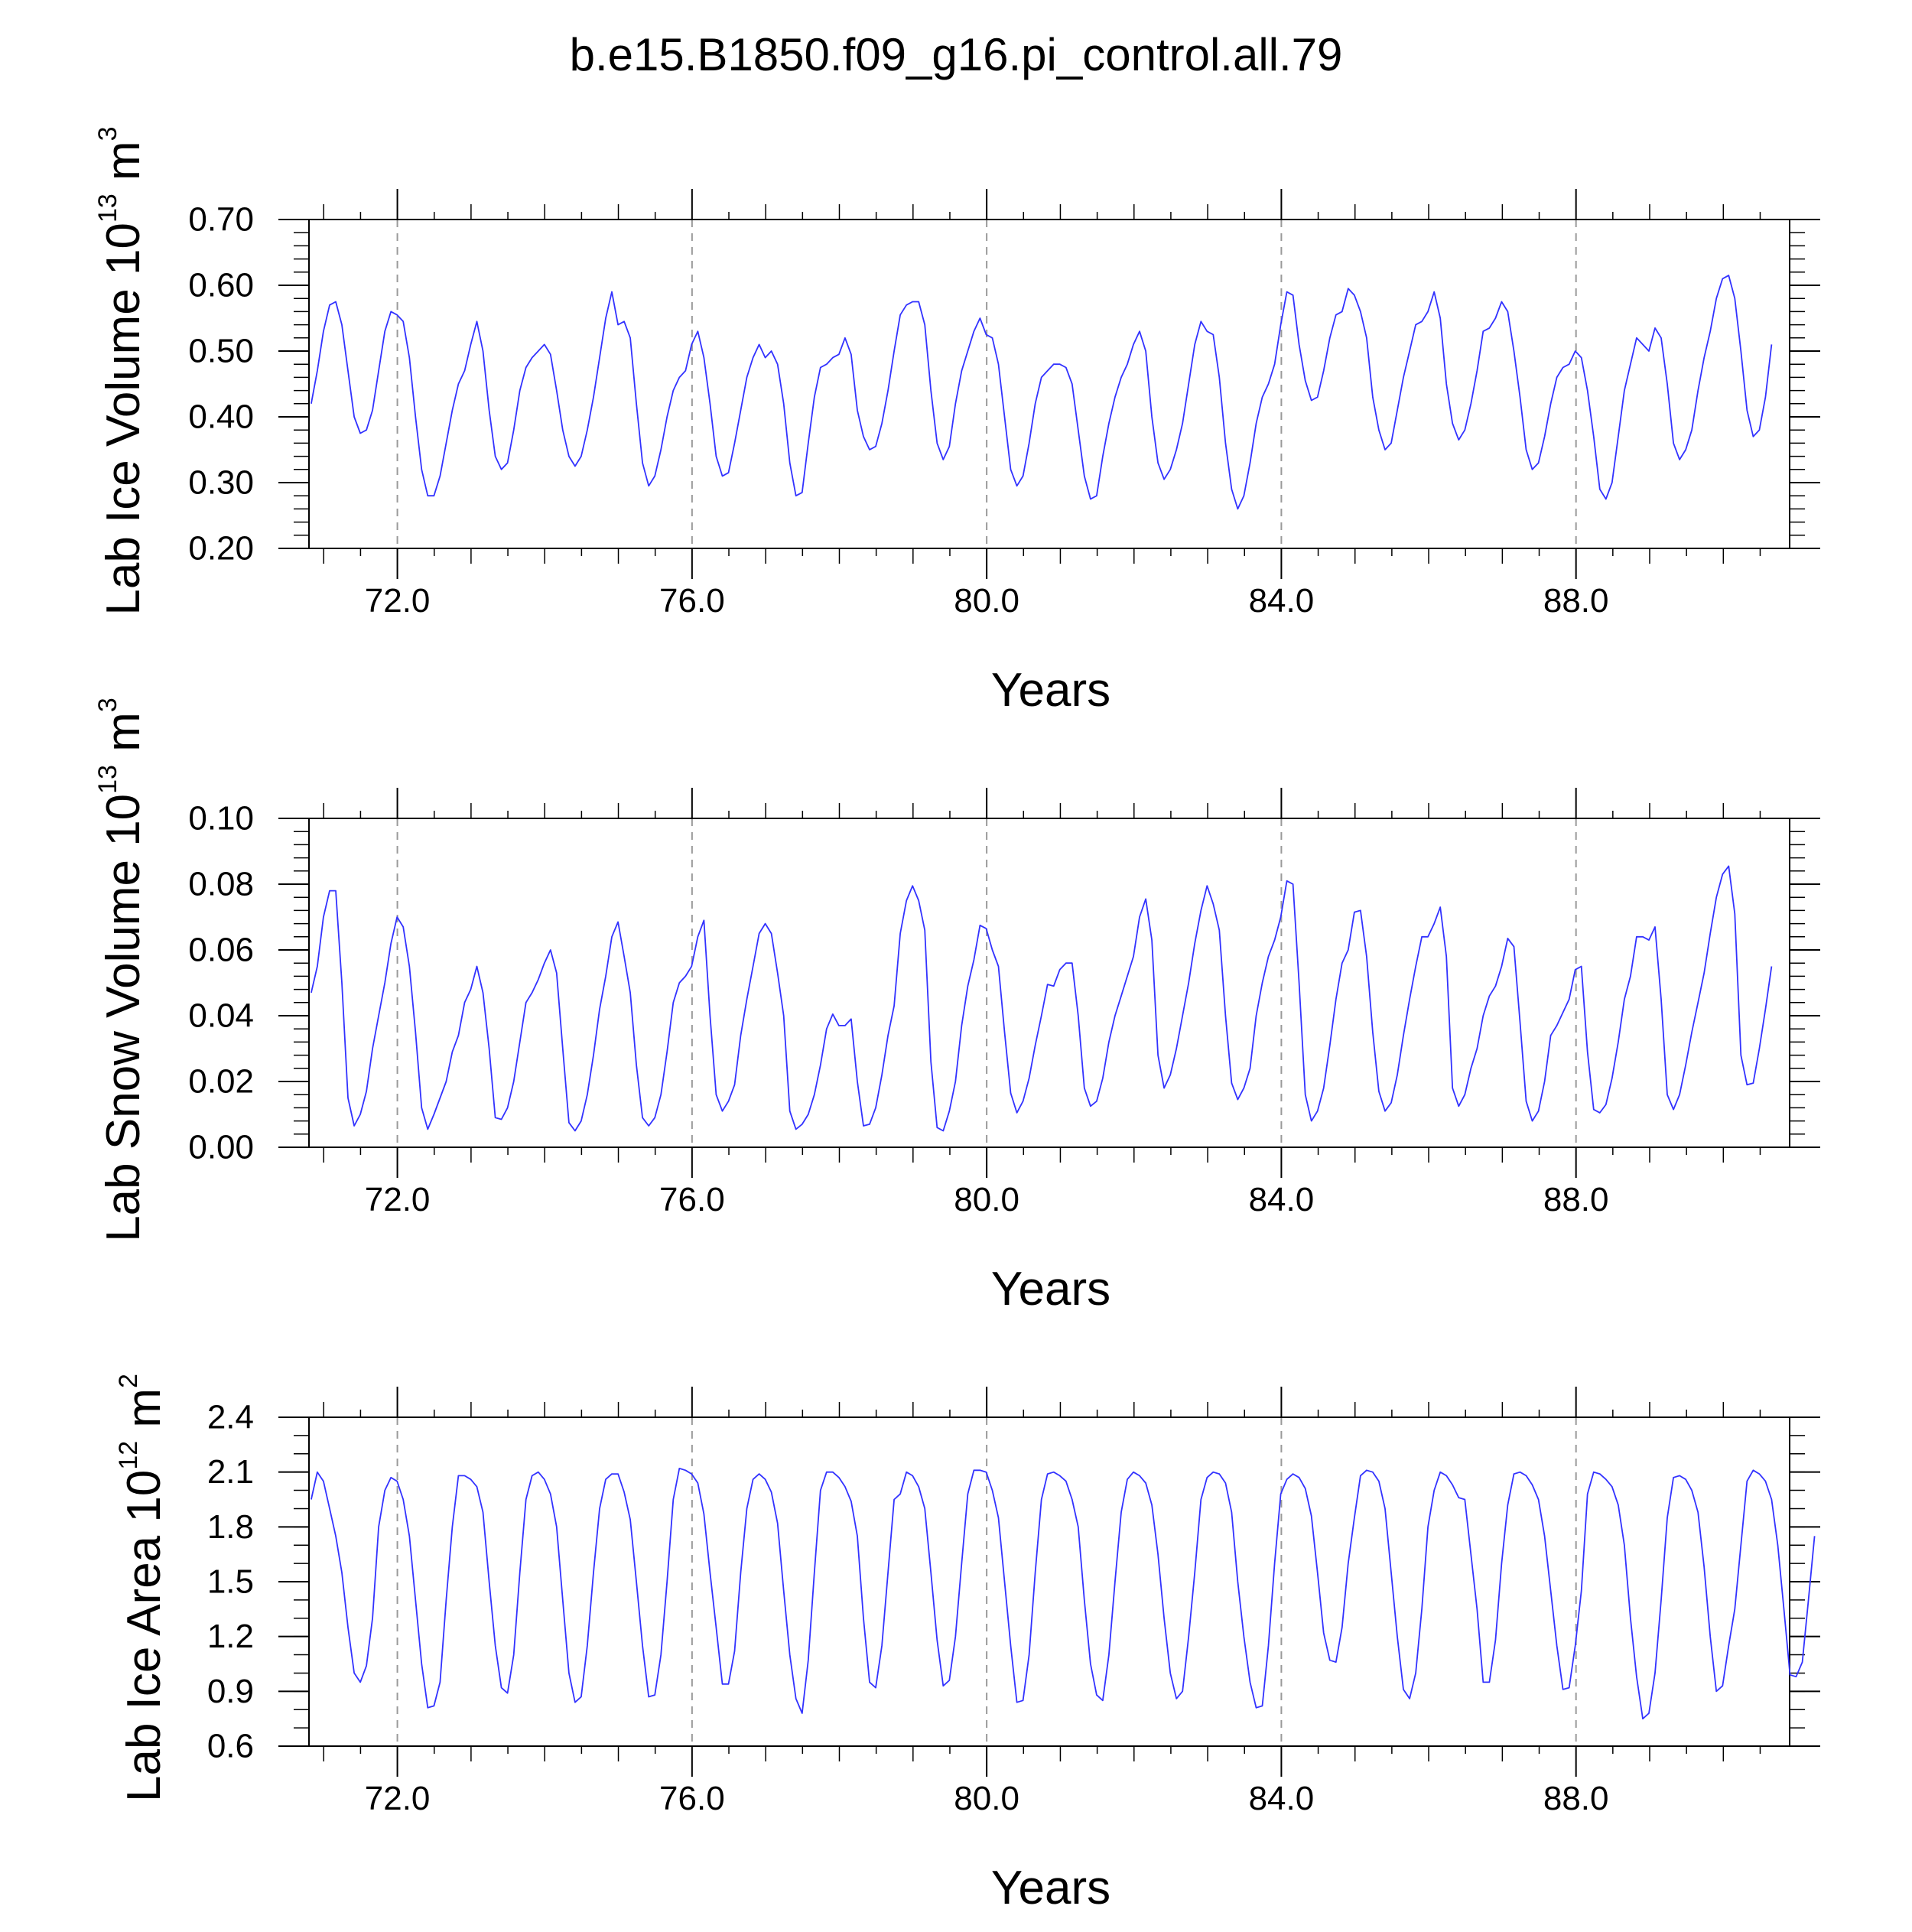  Describe the element at coordinates (221, 417) in the screenshot. I see `y-tick-label: 0.40` at that location.